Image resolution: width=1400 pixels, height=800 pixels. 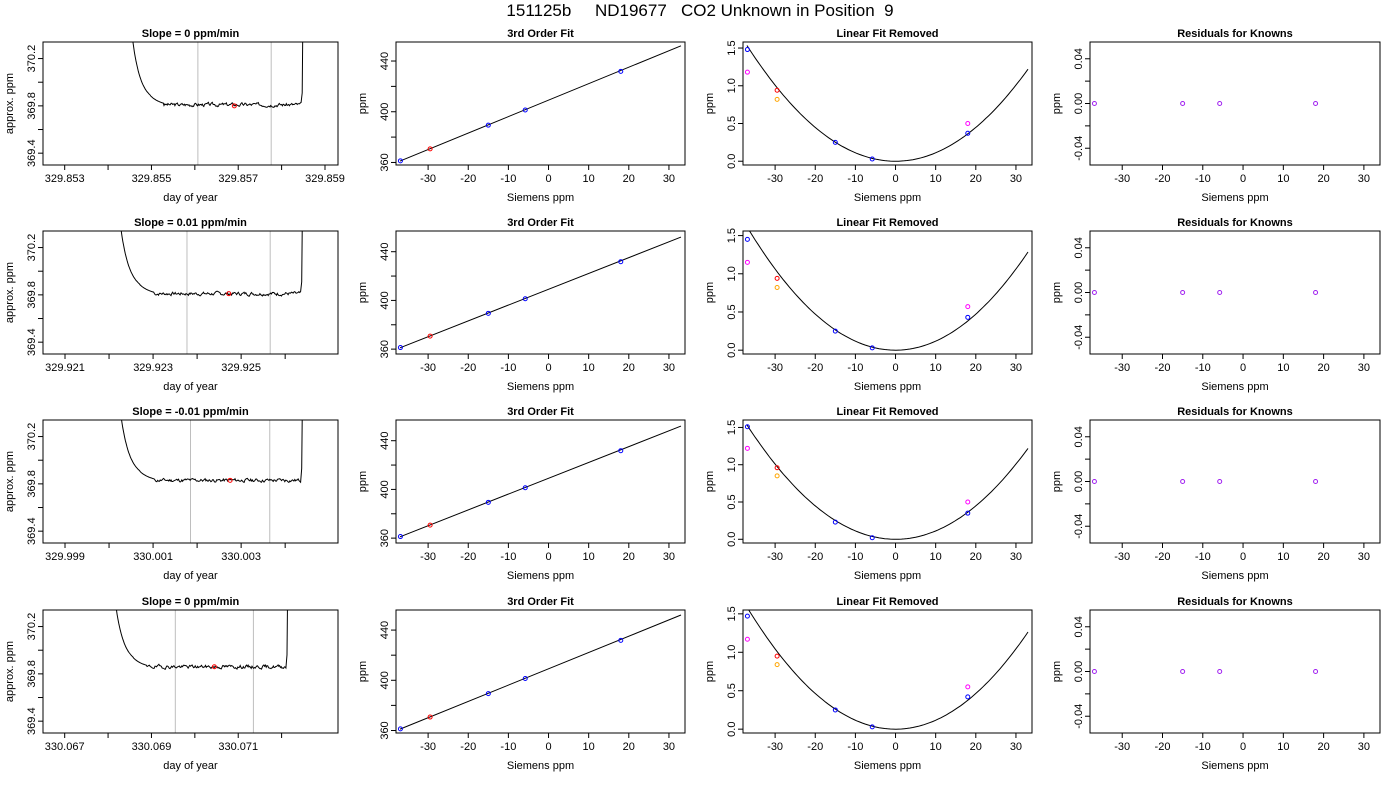 What do you see at coordinates (589, 368) in the screenshot?
I see `x-tick-label: 10` at bounding box center [589, 368].